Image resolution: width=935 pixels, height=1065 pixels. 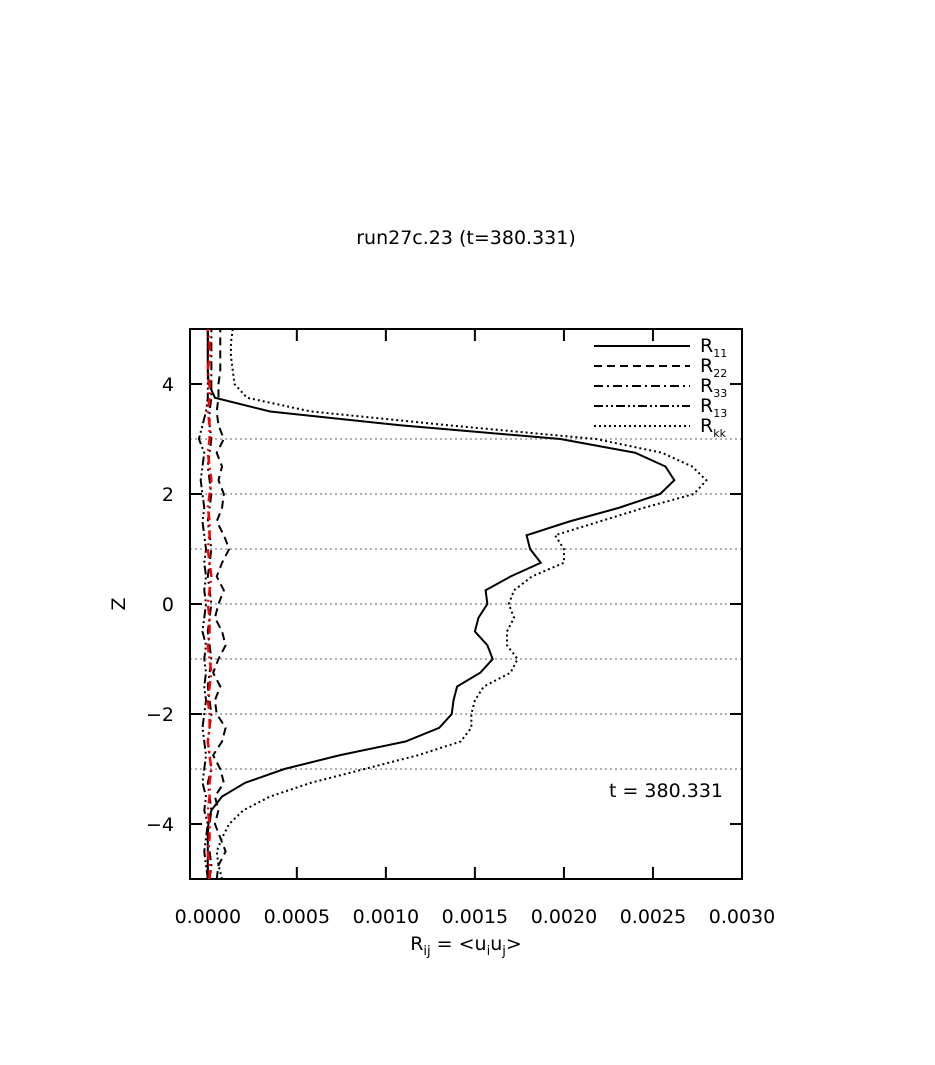 I want to click on x-axis-label-part: j, so click(x=503, y=951).